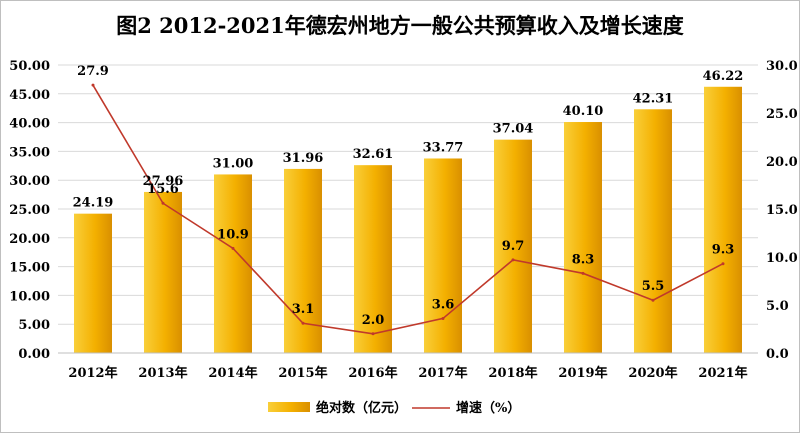 The width and height of the screenshot is (800, 433). What do you see at coordinates (782, 210) in the screenshot?
I see `y-right-tick-label: 15.0` at bounding box center [782, 210].